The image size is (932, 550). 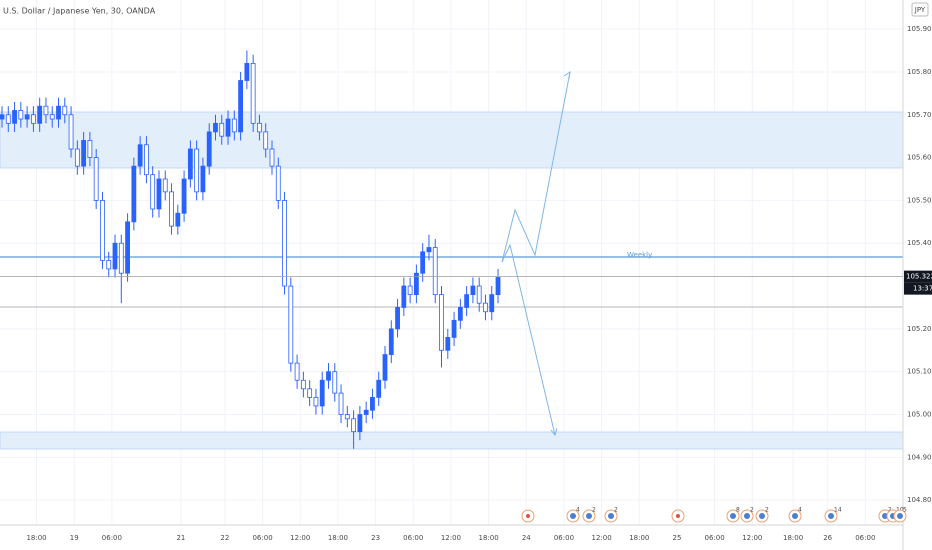 I want to click on chart-title: U.S. Dollar / Japanese Yen, 30, OANDA, so click(x=79, y=11).